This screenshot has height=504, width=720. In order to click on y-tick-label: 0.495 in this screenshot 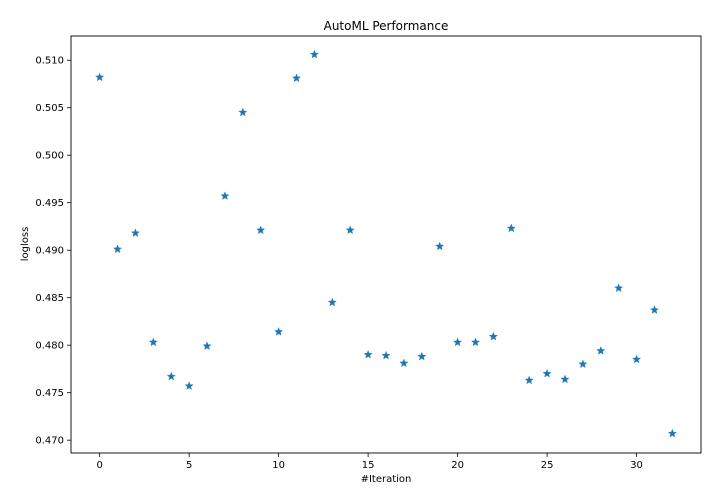, I will do `click(49, 203)`.